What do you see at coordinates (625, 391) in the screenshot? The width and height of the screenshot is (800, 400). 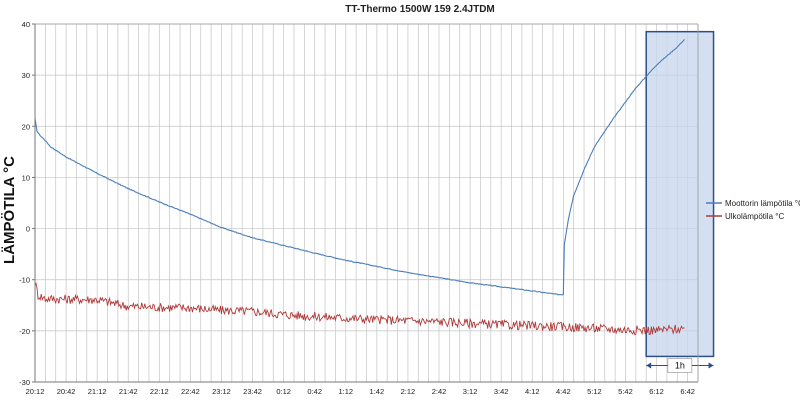 I see `x-tick-label: 5:42` at bounding box center [625, 391].